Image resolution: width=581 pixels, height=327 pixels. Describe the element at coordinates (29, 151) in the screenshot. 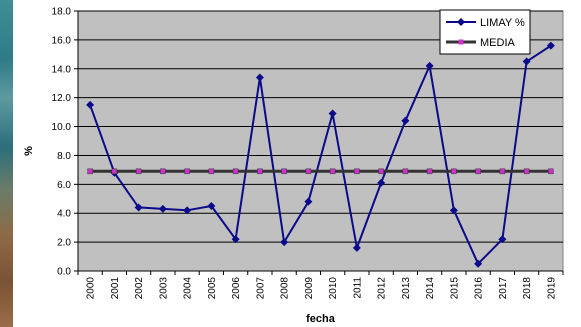

I see `y-axis-title: %` at that location.